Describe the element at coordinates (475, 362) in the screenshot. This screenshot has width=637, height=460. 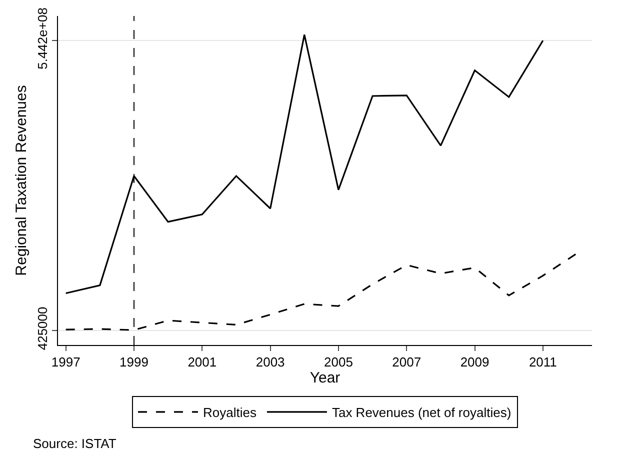
I see `x-tick-label: 2009` at that location.